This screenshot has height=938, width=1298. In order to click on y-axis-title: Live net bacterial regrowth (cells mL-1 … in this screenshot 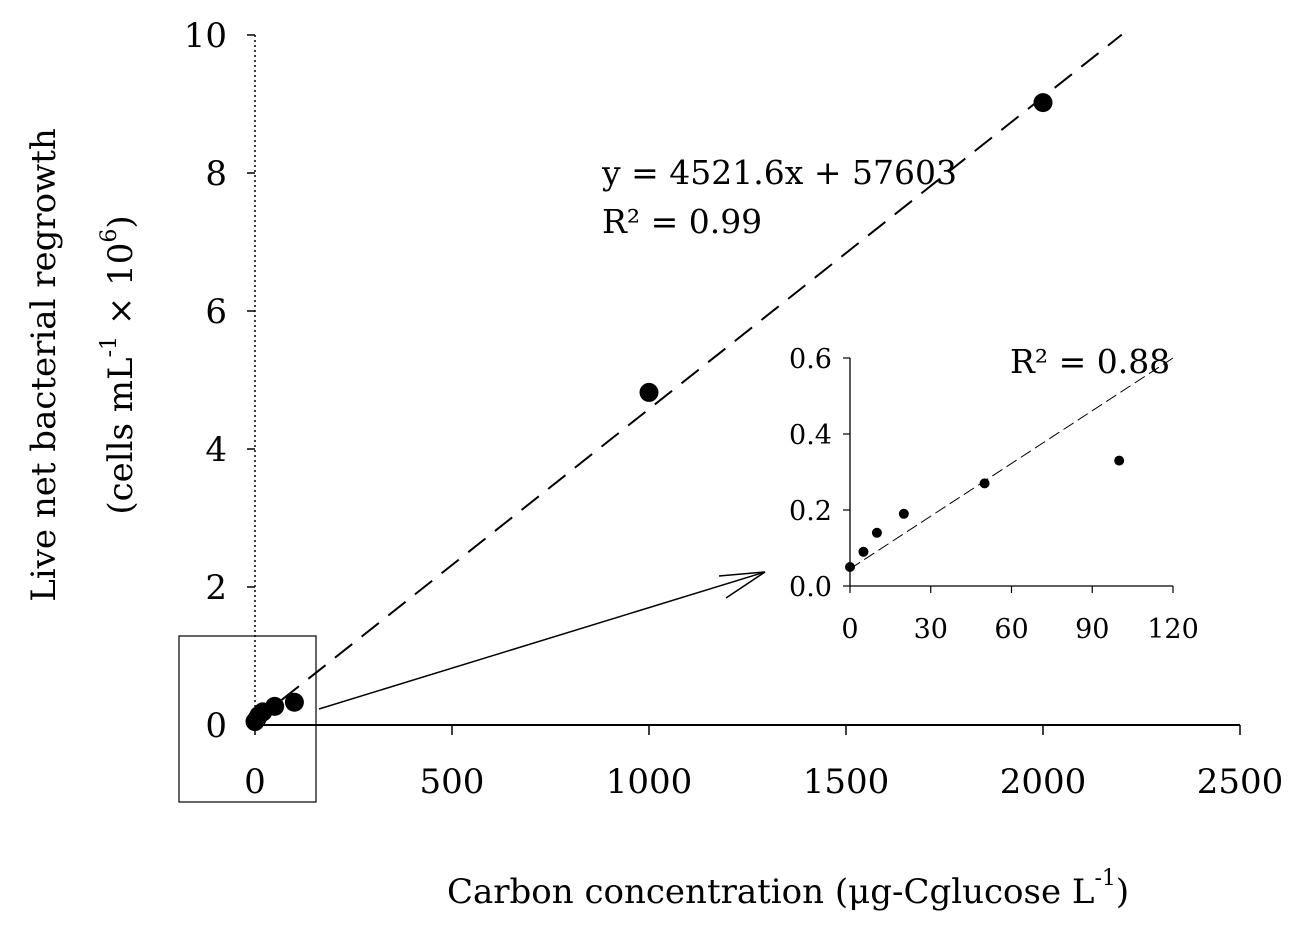, I will do `click(82, 365)`.